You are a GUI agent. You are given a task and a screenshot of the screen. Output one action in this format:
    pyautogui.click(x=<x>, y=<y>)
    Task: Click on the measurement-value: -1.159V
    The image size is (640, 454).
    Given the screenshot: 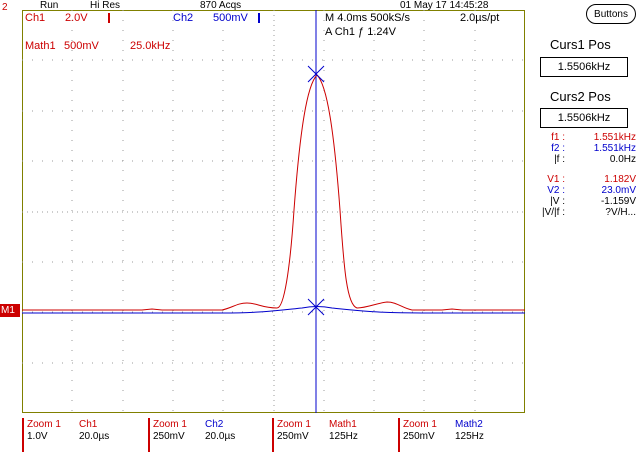 What is the action you would take?
    pyautogui.click(x=618, y=201)
    